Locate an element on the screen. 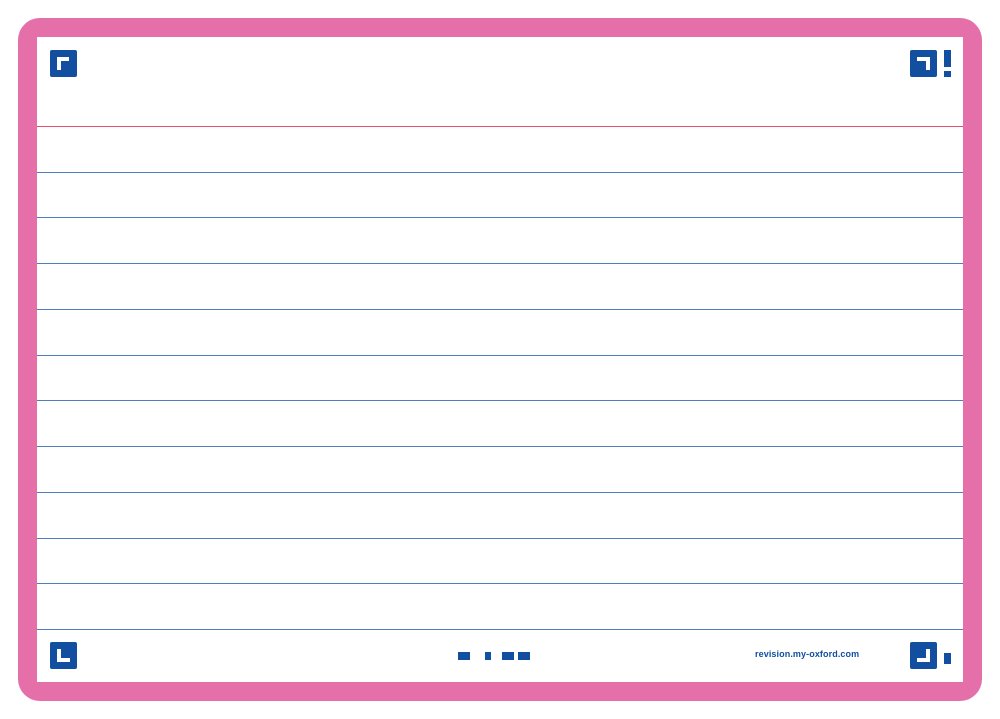 The width and height of the screenshot is (1000, 719). bottom-right-bar-icon is located at coordinates (947, 658).